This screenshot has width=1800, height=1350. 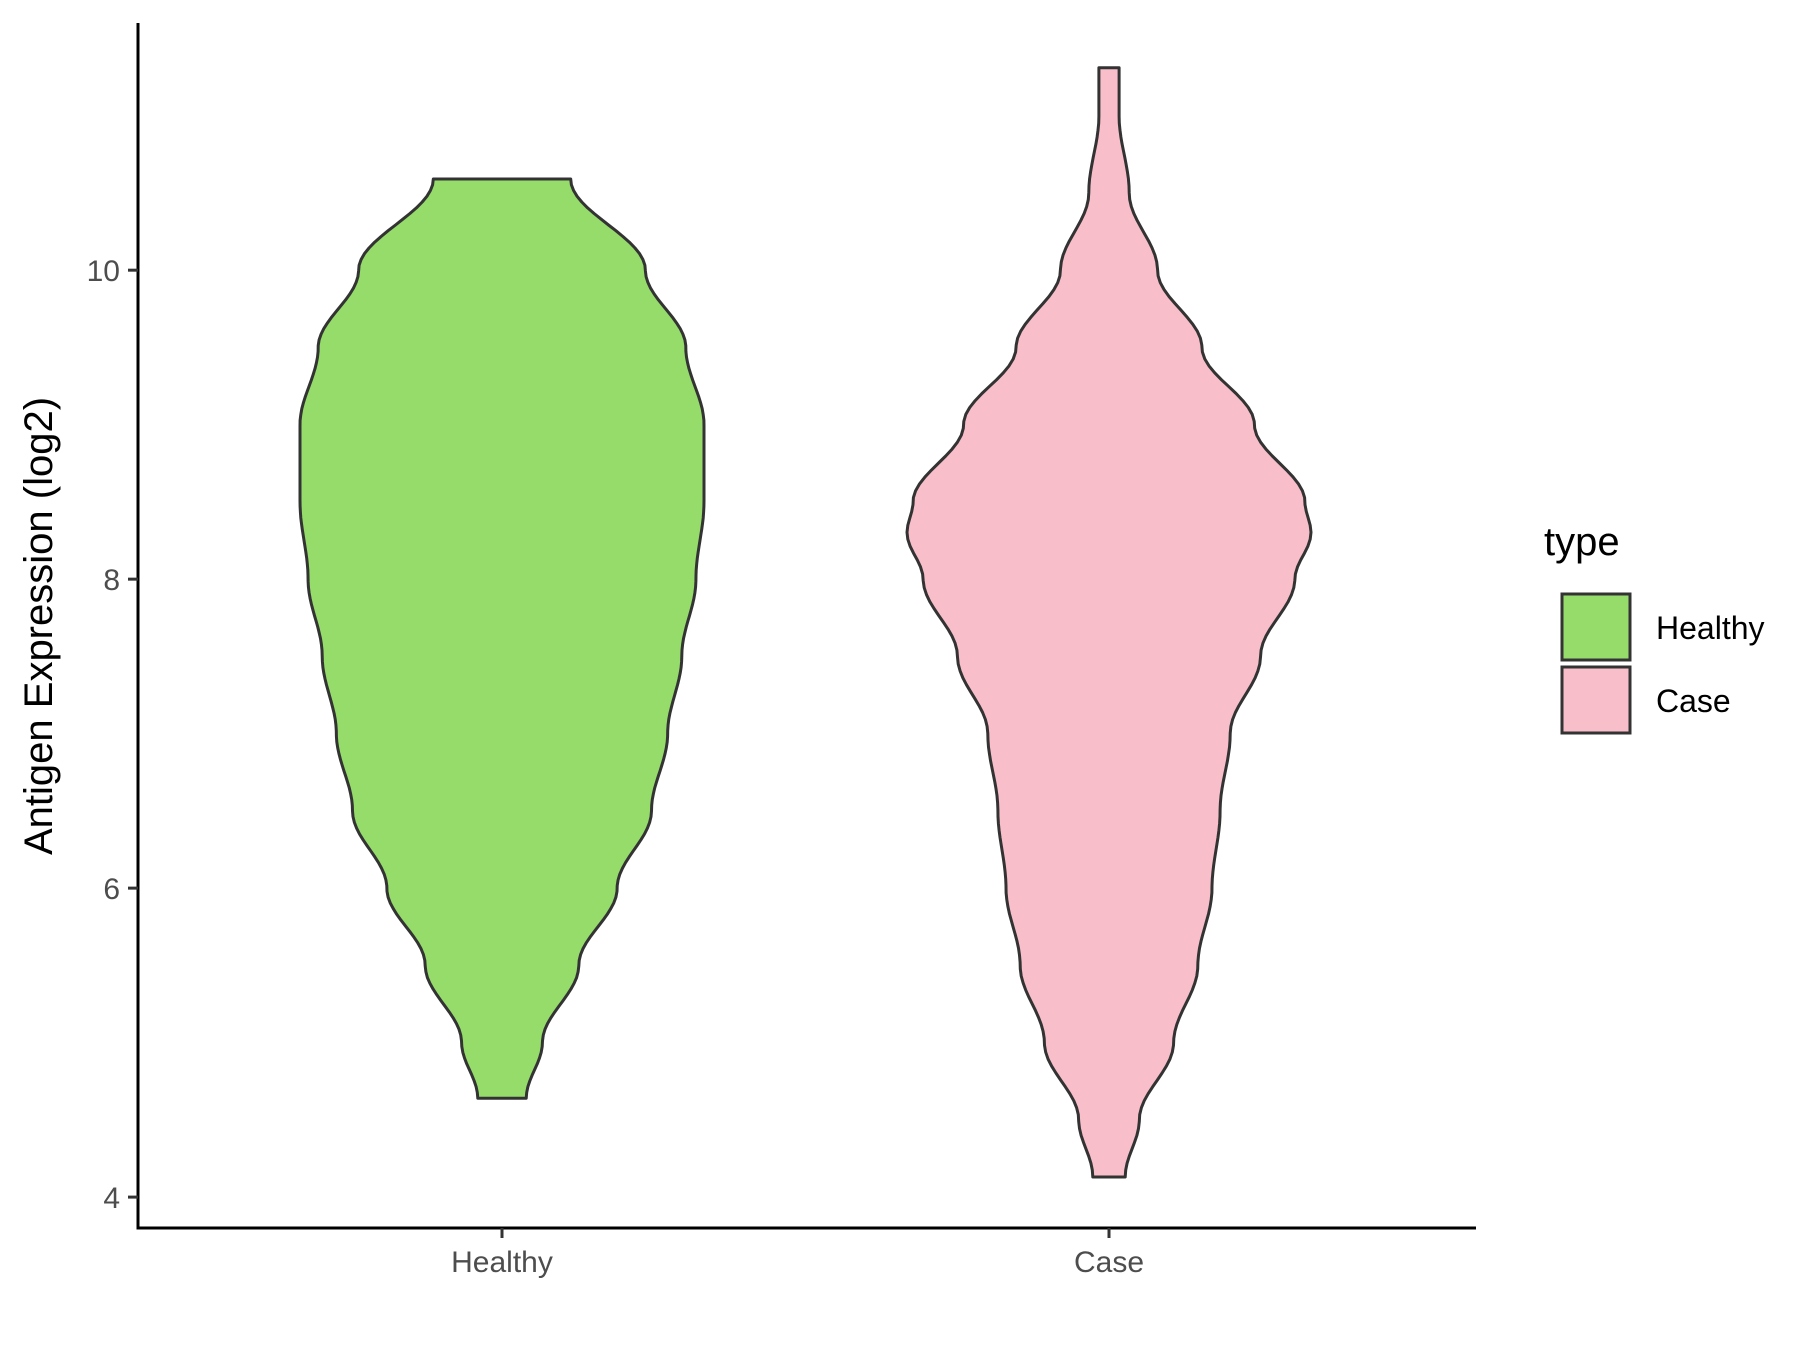 I want to click on legend-swatch-case, so click(x=1596, y=700).